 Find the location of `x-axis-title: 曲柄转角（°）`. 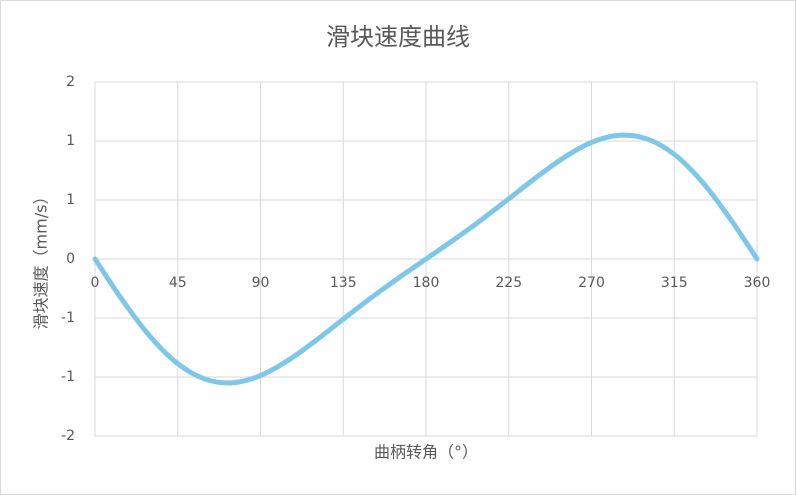

x-axis-title: 曲柄转角（°） is located at coordinates (426, 452).